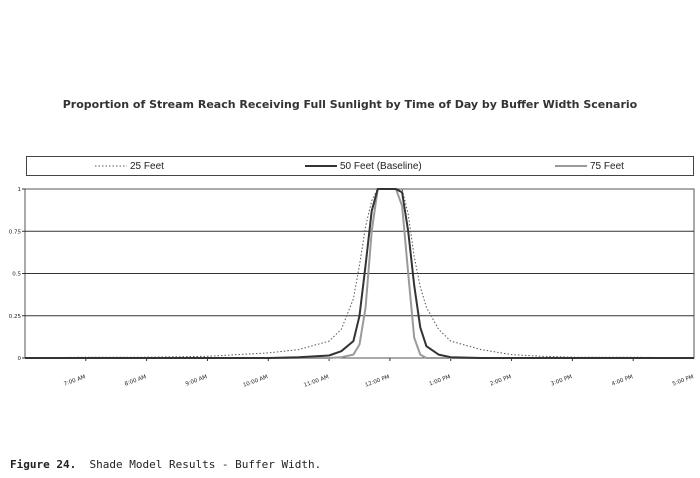  I want to click on figure-caption-text: Shade Model Results - Buffer Width., so click(205, 464).